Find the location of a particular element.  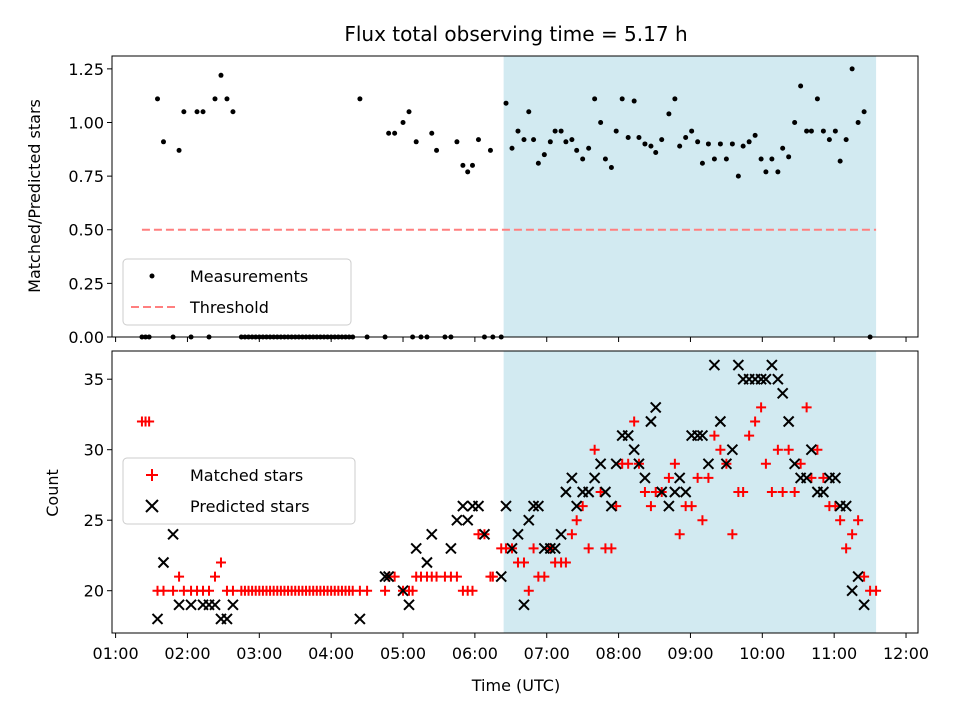

top-legend: Measurements Threshold is located at coordinates (237, 292).